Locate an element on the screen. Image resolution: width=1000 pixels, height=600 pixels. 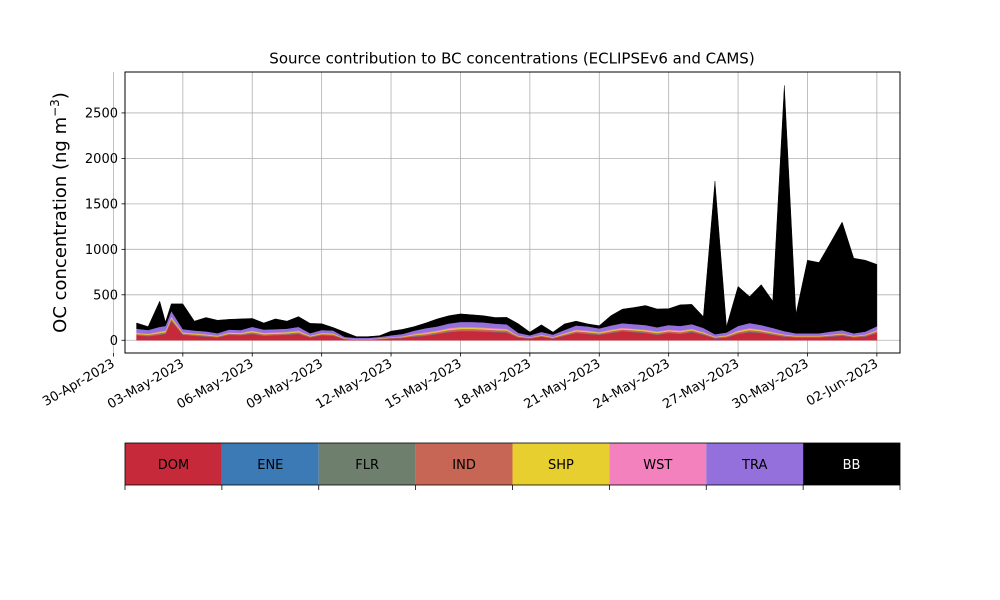
y-tick-label: 500 is located at coordinates (105, 295).